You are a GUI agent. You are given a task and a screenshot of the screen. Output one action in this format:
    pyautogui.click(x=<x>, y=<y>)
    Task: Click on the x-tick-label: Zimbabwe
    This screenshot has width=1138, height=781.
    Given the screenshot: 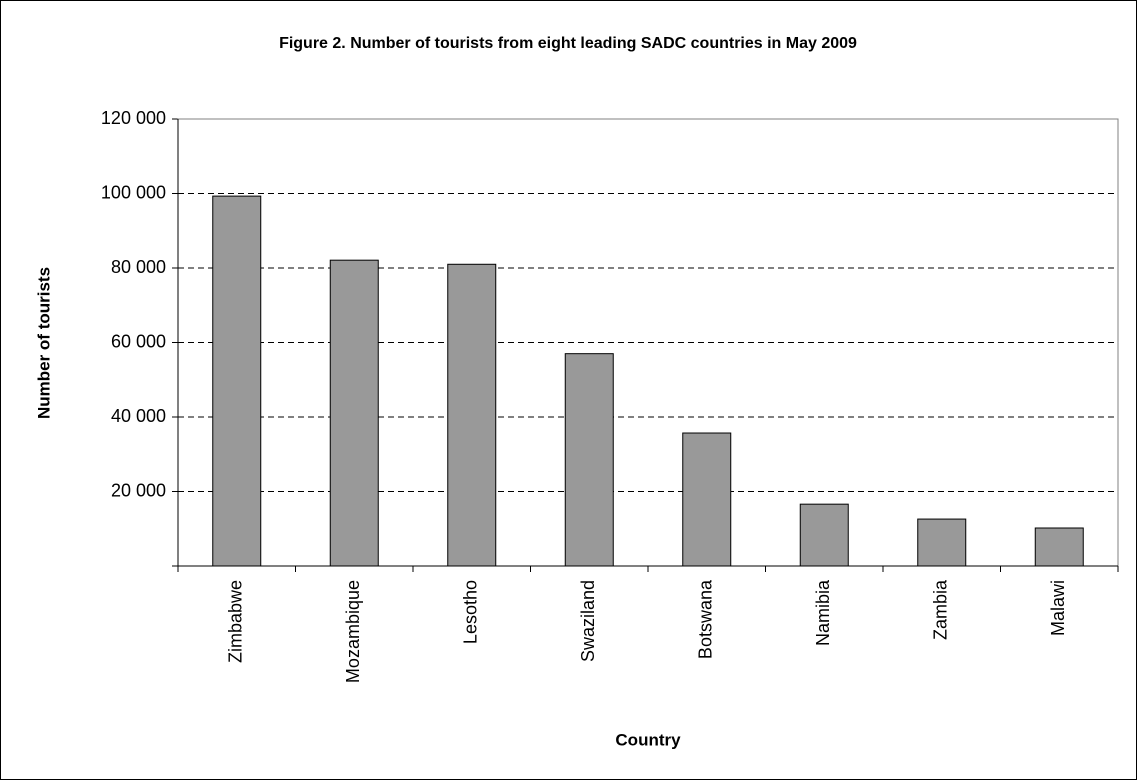 What is the action you would take?
    pyautogui.click(x=236, y=621)
    